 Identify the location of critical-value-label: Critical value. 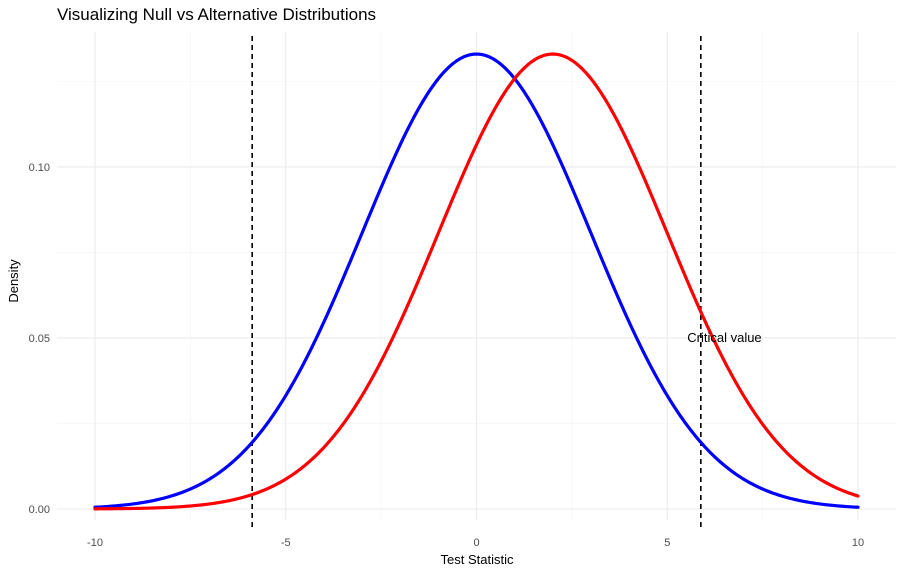
(724, 337).